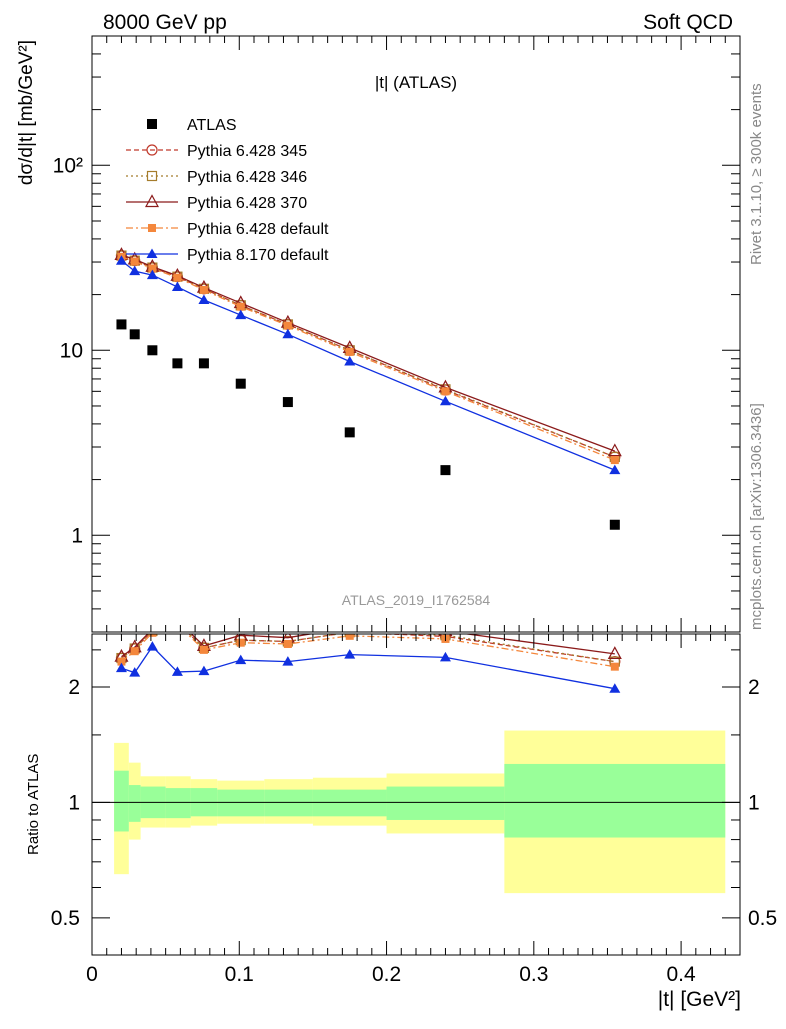 The image size is (786, 1029). Describe the element at coordinates (77, 535) in the screenshot. I see `y-tick-label: 1` at that location.